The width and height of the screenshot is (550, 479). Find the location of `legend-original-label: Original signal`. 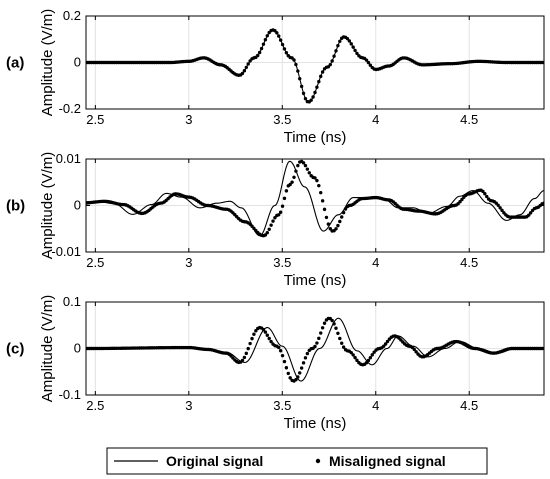

legend-original-label: Original signal is located at coordinates (214, 461).